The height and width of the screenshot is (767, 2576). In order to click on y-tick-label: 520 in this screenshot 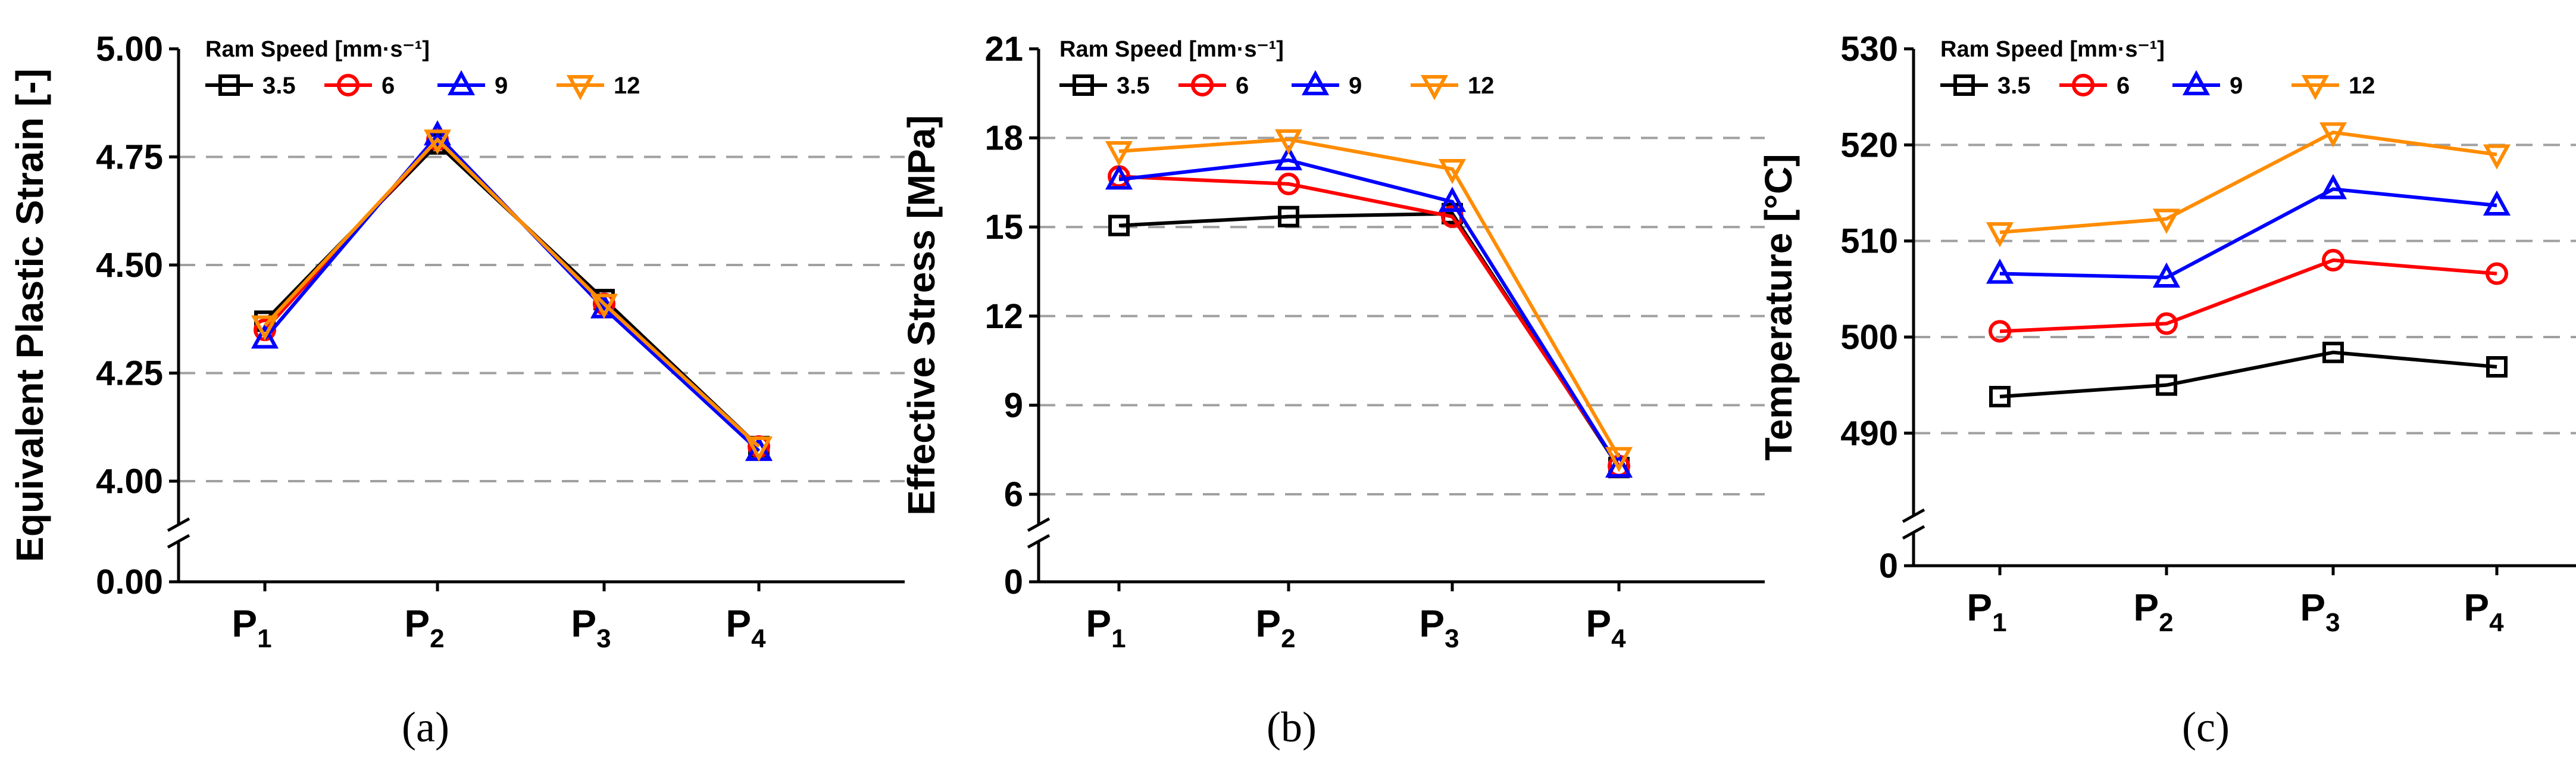, I will do `click(1869, 145)`.